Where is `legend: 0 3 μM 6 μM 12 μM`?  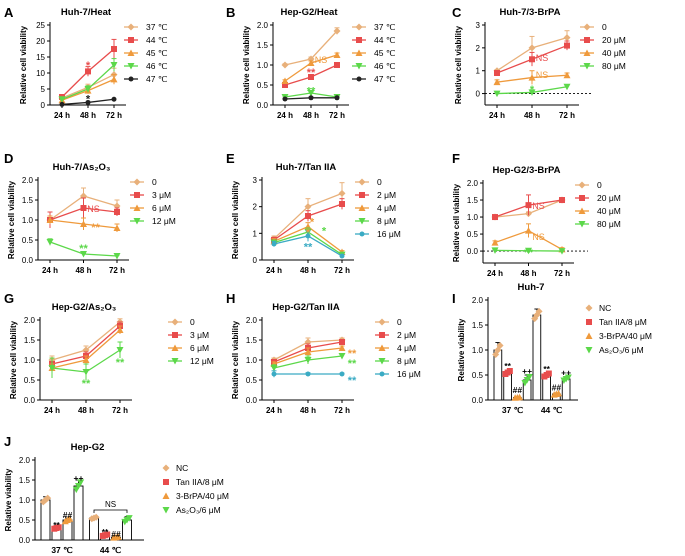 legend: 0 3 μM 6 μM 12 μM is located at coordinates (191, 341).